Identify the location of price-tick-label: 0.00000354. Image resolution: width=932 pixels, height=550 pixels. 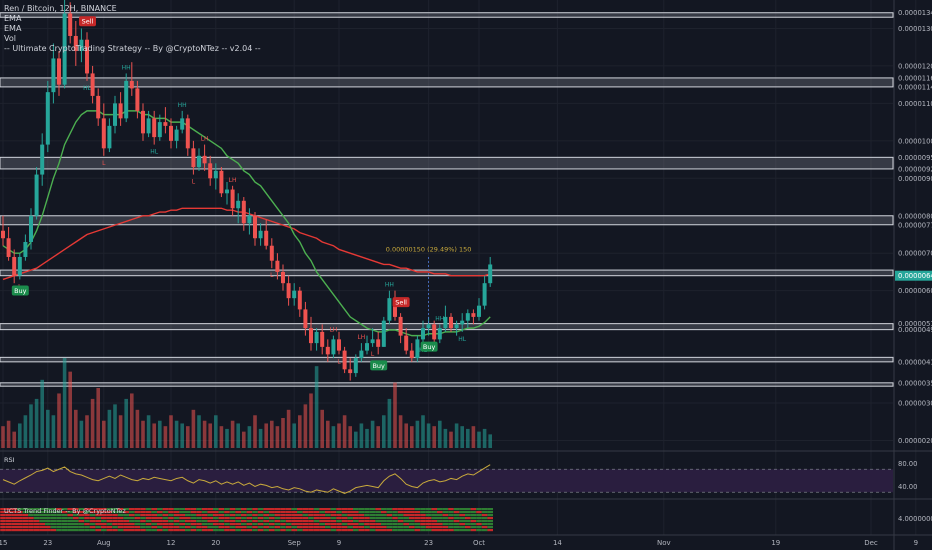
(915, 383).